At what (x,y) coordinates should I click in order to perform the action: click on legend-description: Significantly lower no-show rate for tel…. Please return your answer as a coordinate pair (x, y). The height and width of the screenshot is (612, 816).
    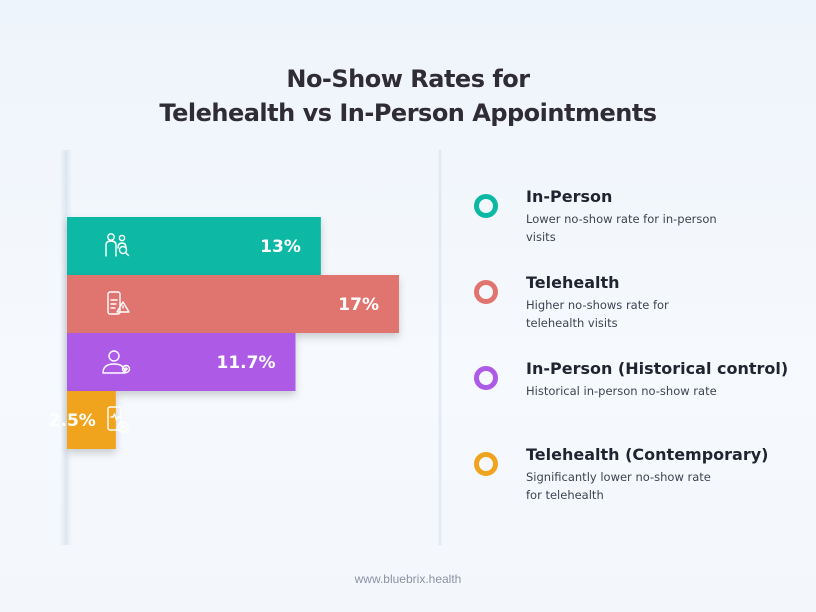
    Looking at the image, I should click on (618, 486).